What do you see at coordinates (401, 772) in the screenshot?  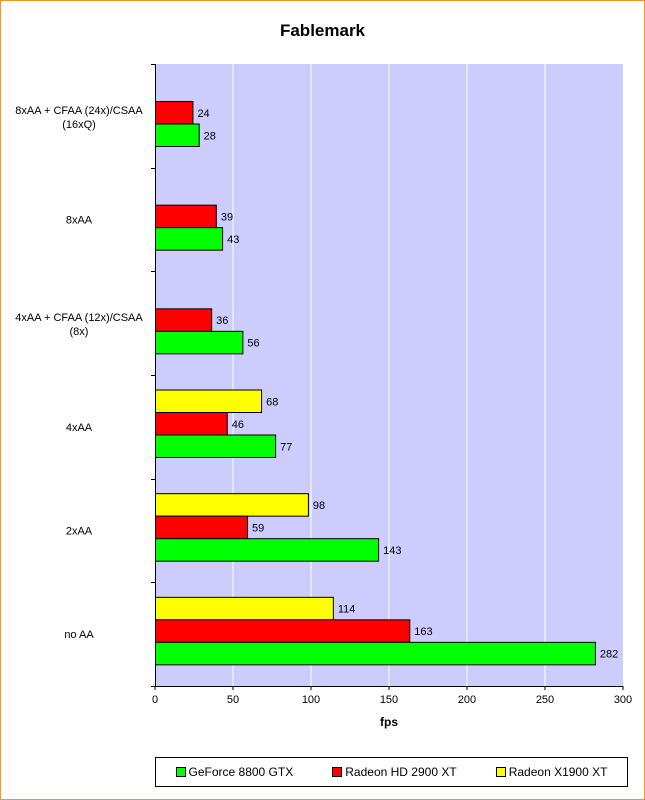 I see `legend-label: Radeon HD 2900 XT` at bounding box center [401, 772].